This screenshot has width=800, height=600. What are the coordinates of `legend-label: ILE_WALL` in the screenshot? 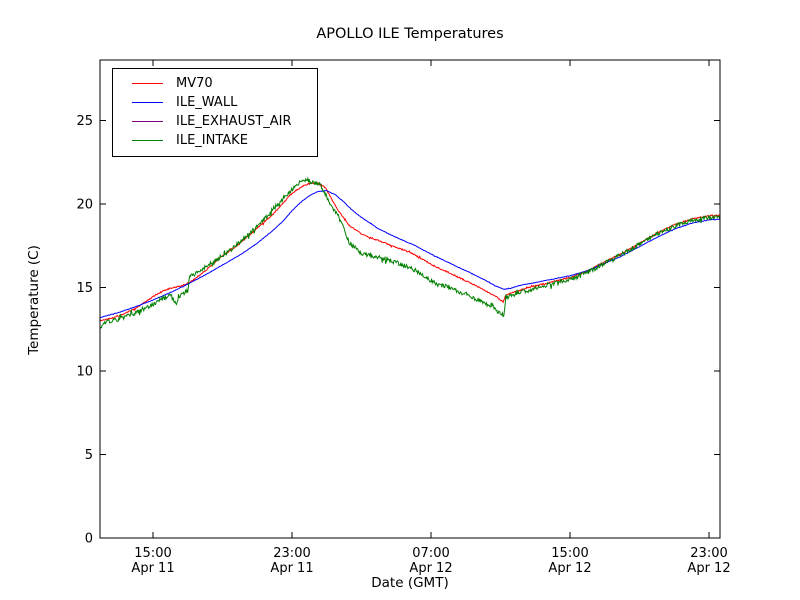 It's located at (207, 102).